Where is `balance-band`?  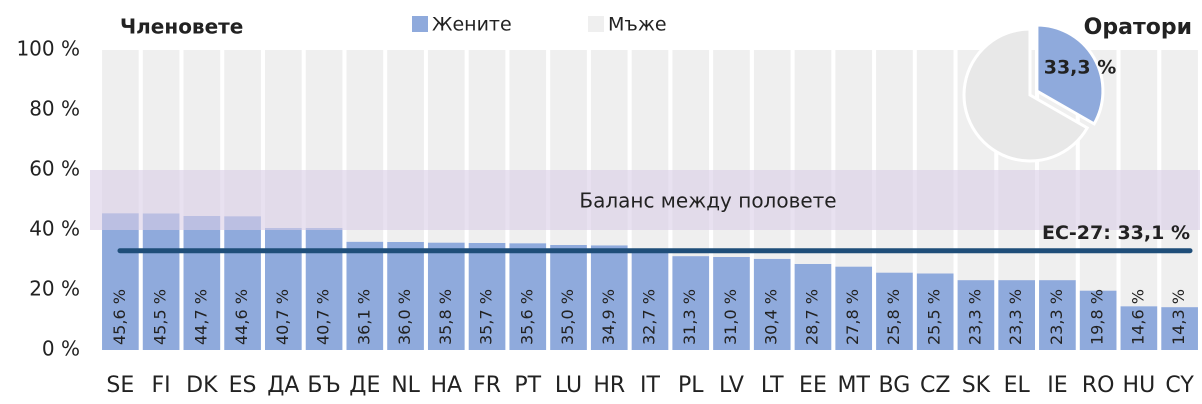 balance-band is located at coordinates (645, 200).